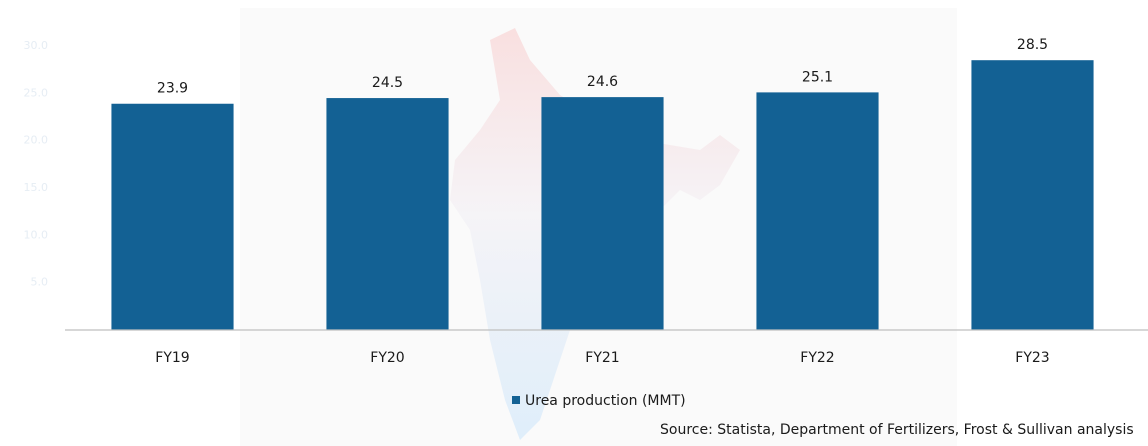  I want to click on y-tick-label: 5.0, so click(40, 282).